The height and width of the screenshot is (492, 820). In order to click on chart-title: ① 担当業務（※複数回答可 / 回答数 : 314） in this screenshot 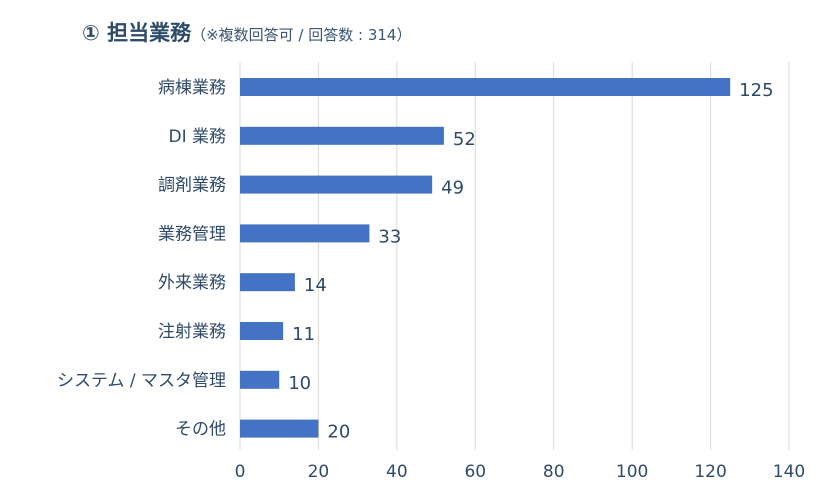, I will do `click(246, 32)`.